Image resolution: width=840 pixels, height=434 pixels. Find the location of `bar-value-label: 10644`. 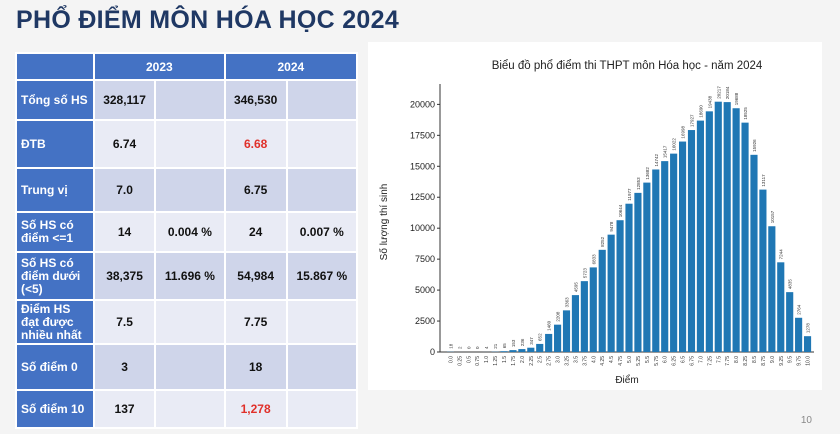

bar-value-label: 10644 is located at coordinates (620, 210).